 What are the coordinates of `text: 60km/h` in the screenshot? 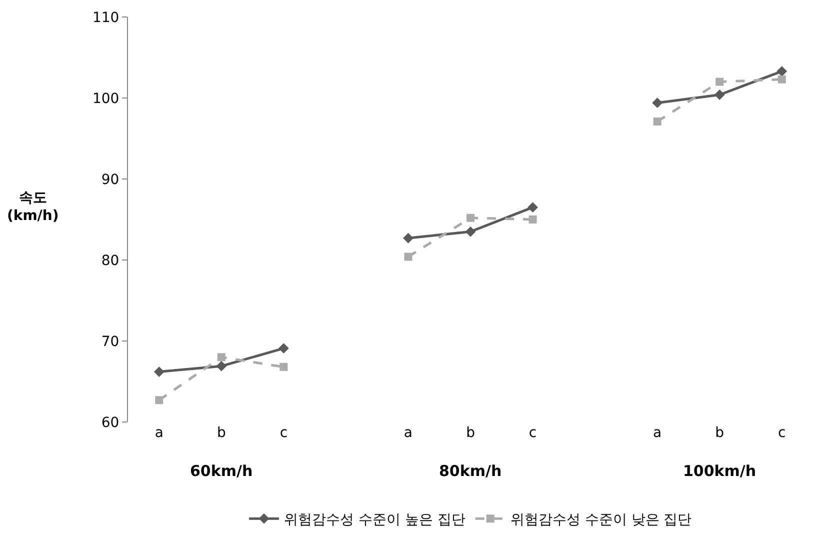 It's located at (221, 471).